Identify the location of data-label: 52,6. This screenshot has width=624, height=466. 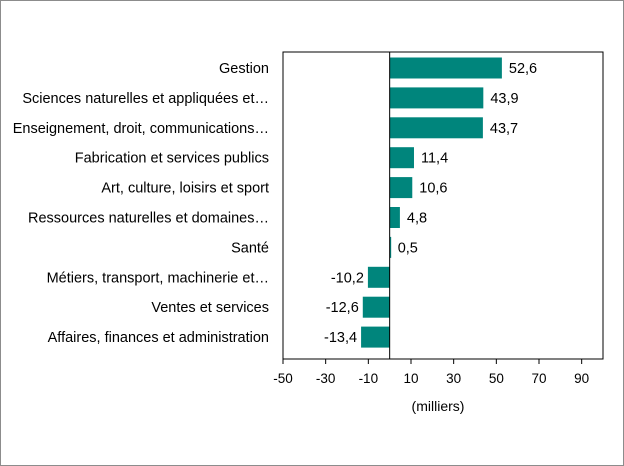
(523, 69).